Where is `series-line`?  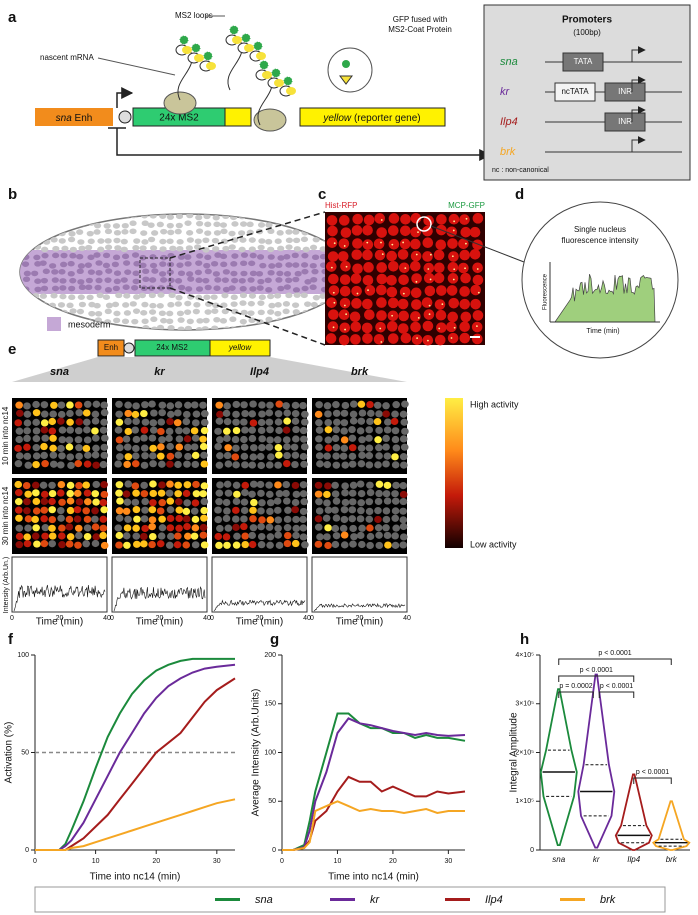
series-line is located at coordinates (135, 757).